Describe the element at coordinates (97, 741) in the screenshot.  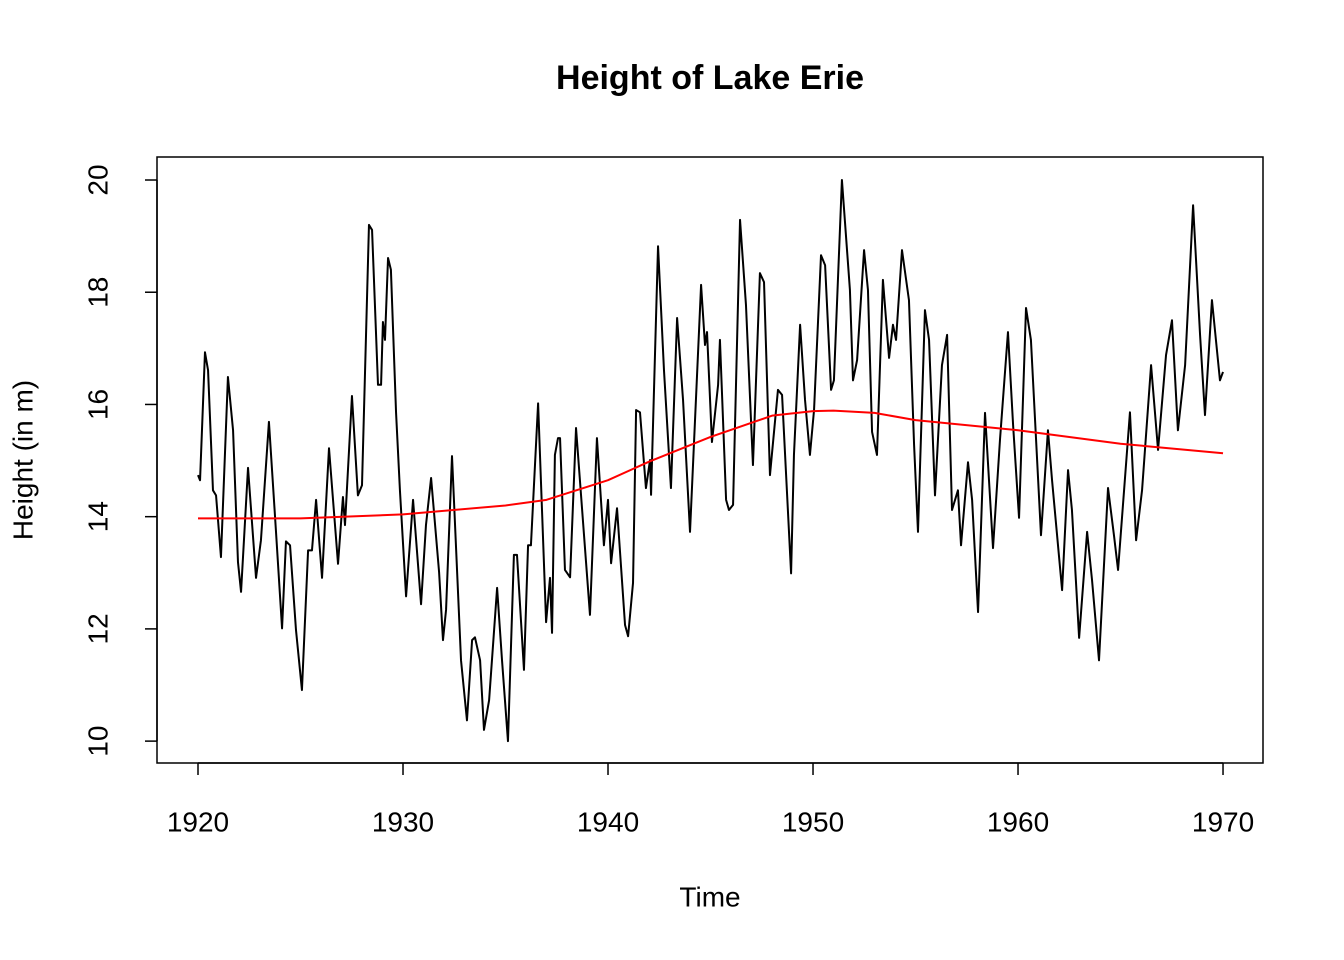
I see `y-tick-label: 10` at that location.